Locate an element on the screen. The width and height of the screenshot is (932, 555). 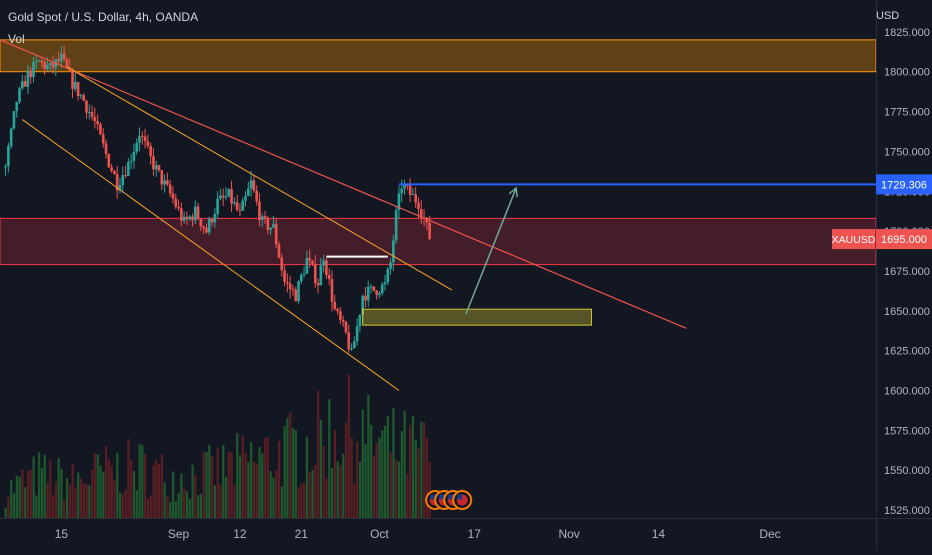
time-axis-tick-label: 12 is located at coordinates (240, 534).